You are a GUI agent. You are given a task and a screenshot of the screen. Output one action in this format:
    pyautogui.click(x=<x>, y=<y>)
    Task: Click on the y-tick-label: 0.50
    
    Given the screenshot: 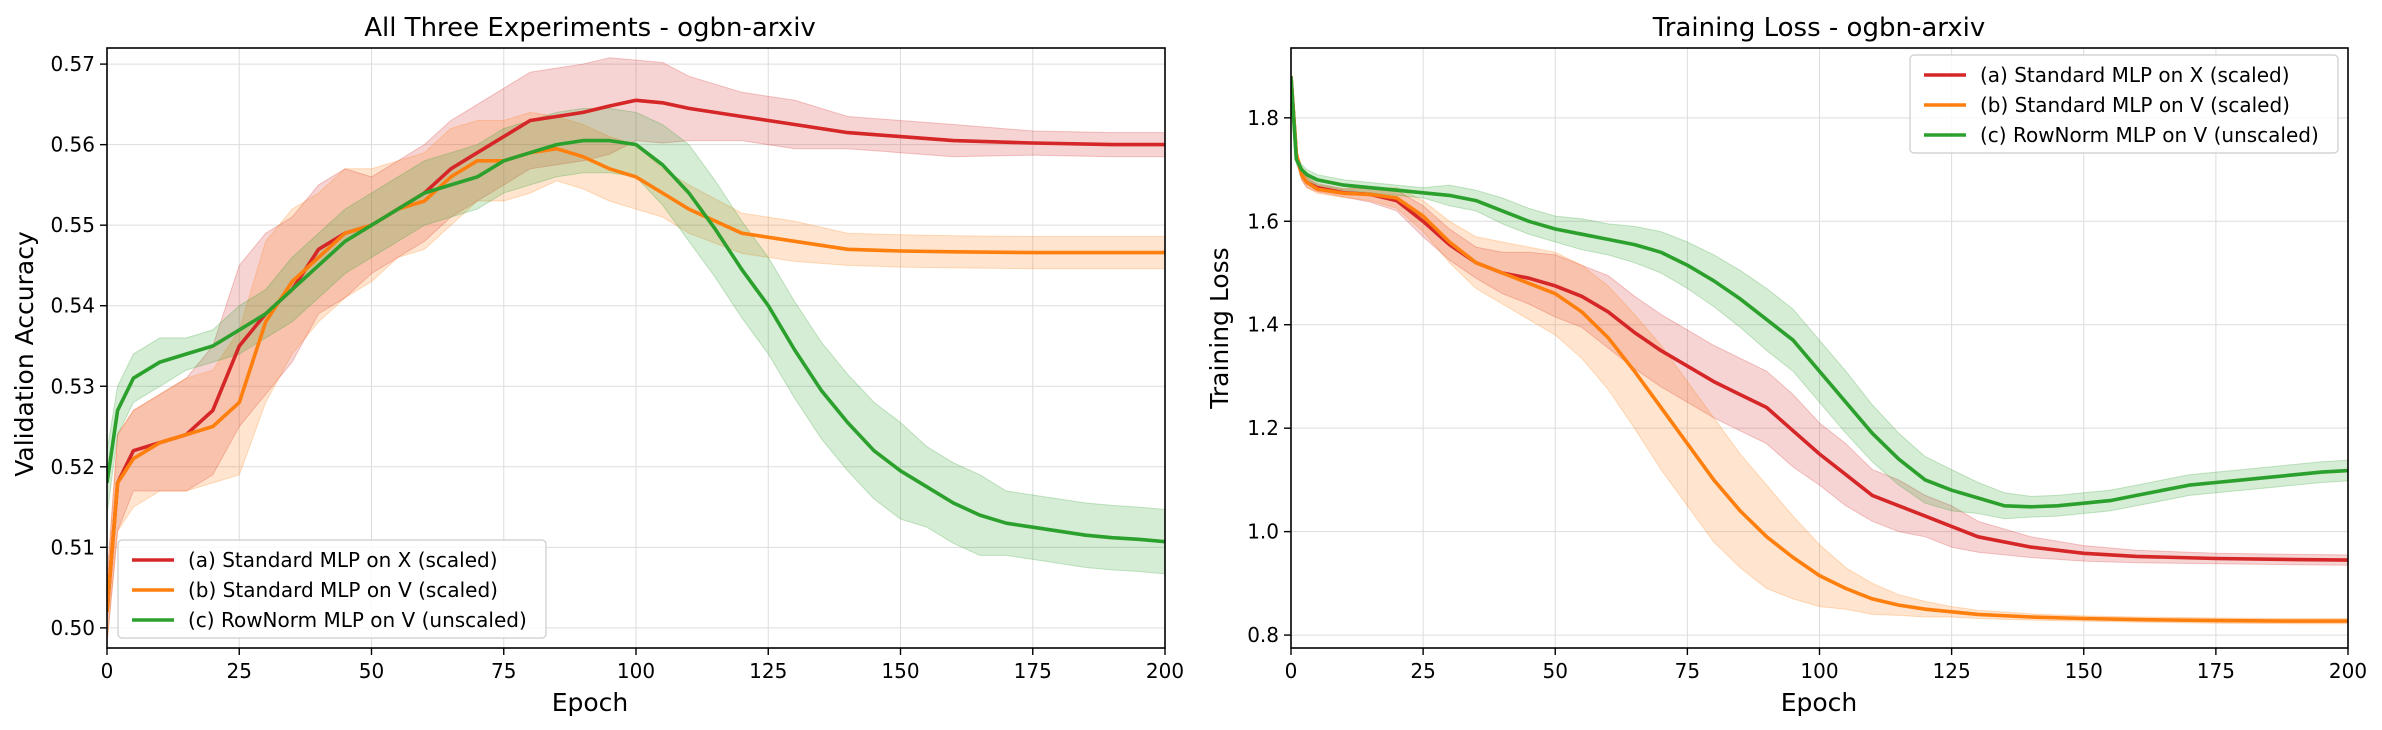 What is the action you would take?
    pyautogui.click(x=72, y=628)
    